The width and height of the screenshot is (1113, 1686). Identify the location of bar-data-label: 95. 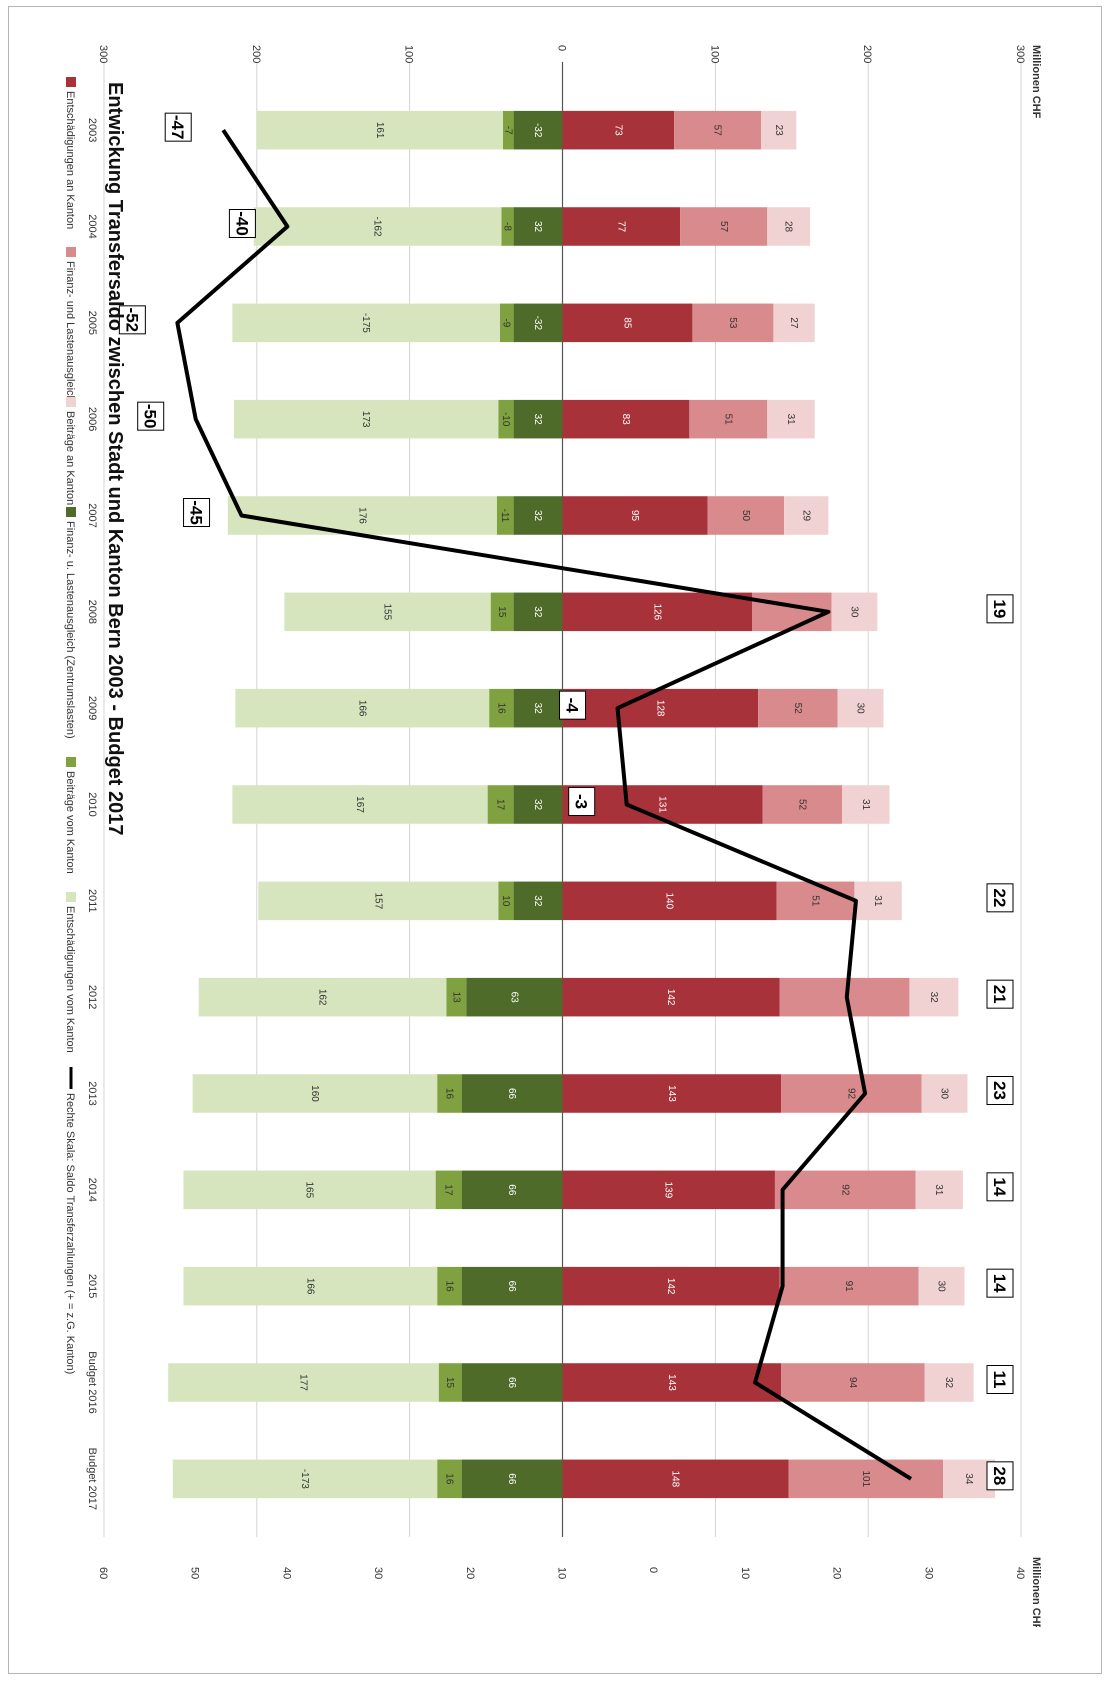
(634, 516).